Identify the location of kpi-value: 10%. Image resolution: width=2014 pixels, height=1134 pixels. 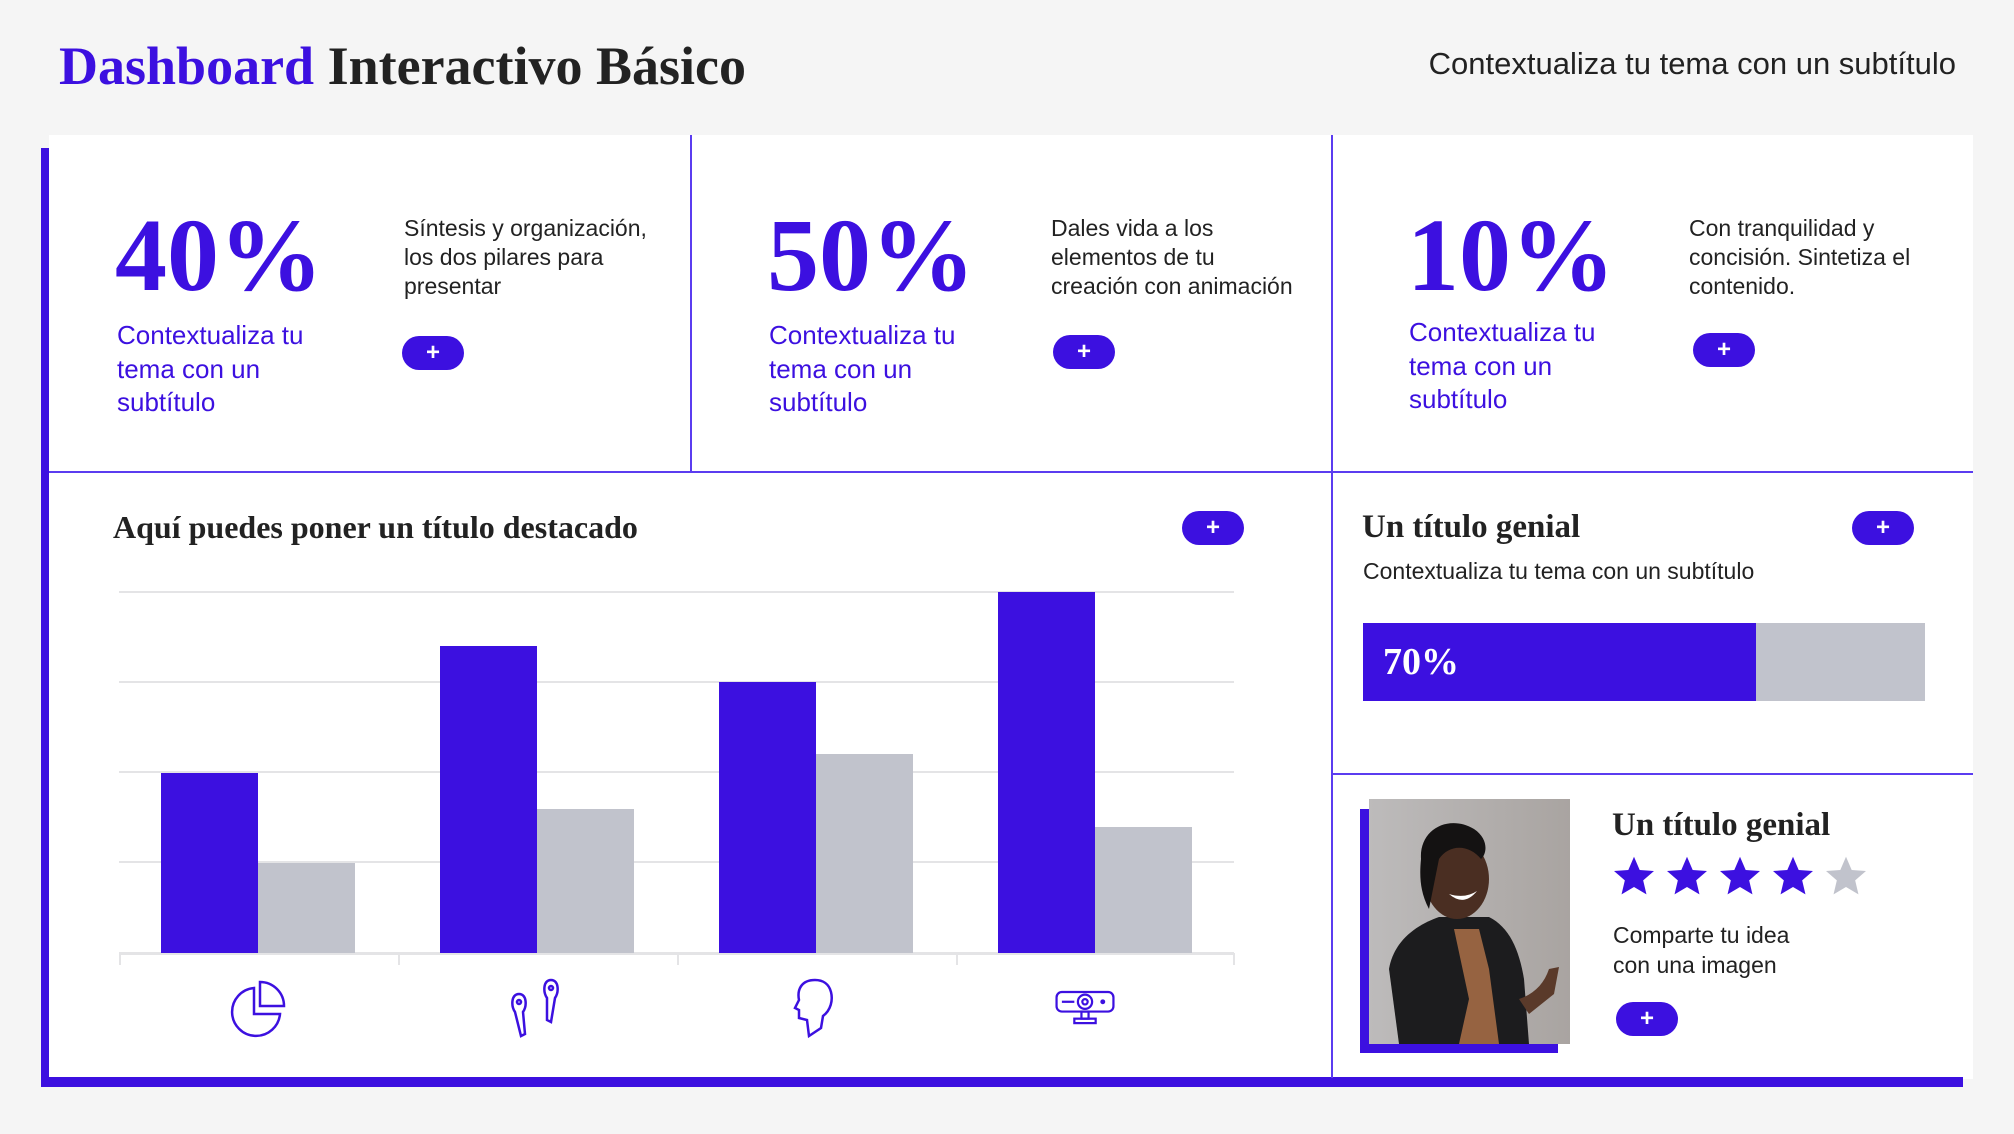
(1511, 255).